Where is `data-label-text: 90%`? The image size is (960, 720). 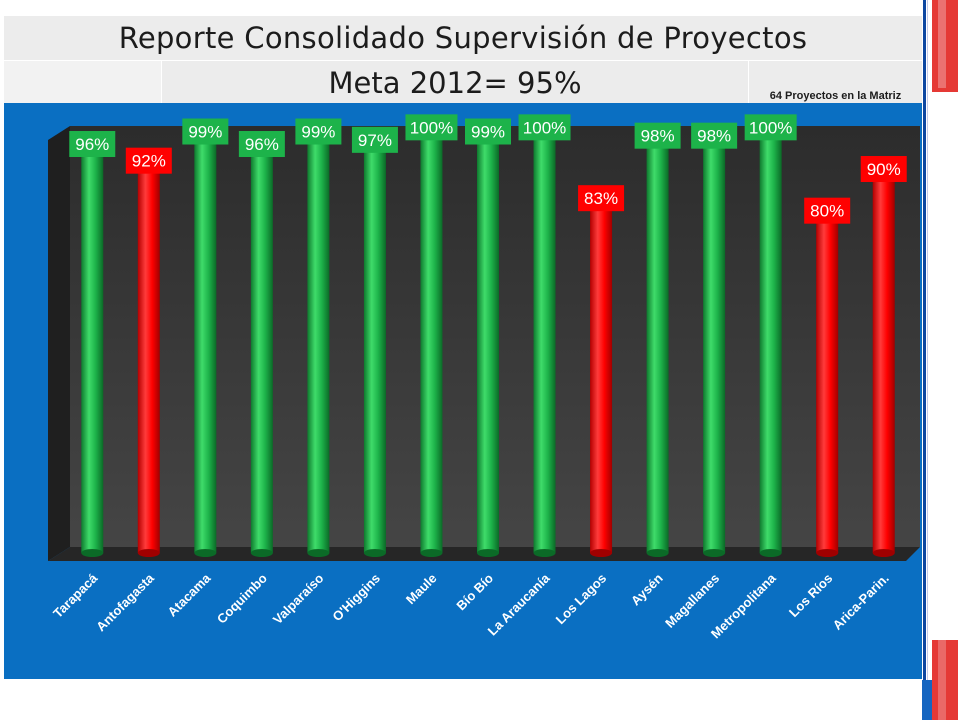 data-label-text: 90% is located at coordinates (884, 169).